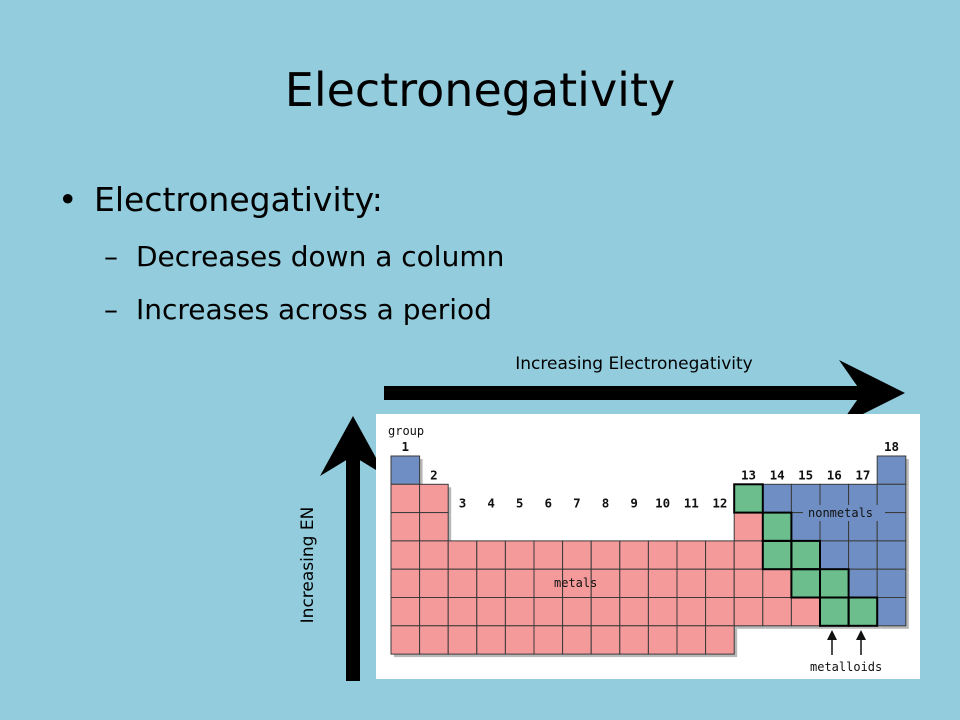 The height and width of the screenshot is (720, 960). I want to click on group-number-16: 16, so click(834, 474).